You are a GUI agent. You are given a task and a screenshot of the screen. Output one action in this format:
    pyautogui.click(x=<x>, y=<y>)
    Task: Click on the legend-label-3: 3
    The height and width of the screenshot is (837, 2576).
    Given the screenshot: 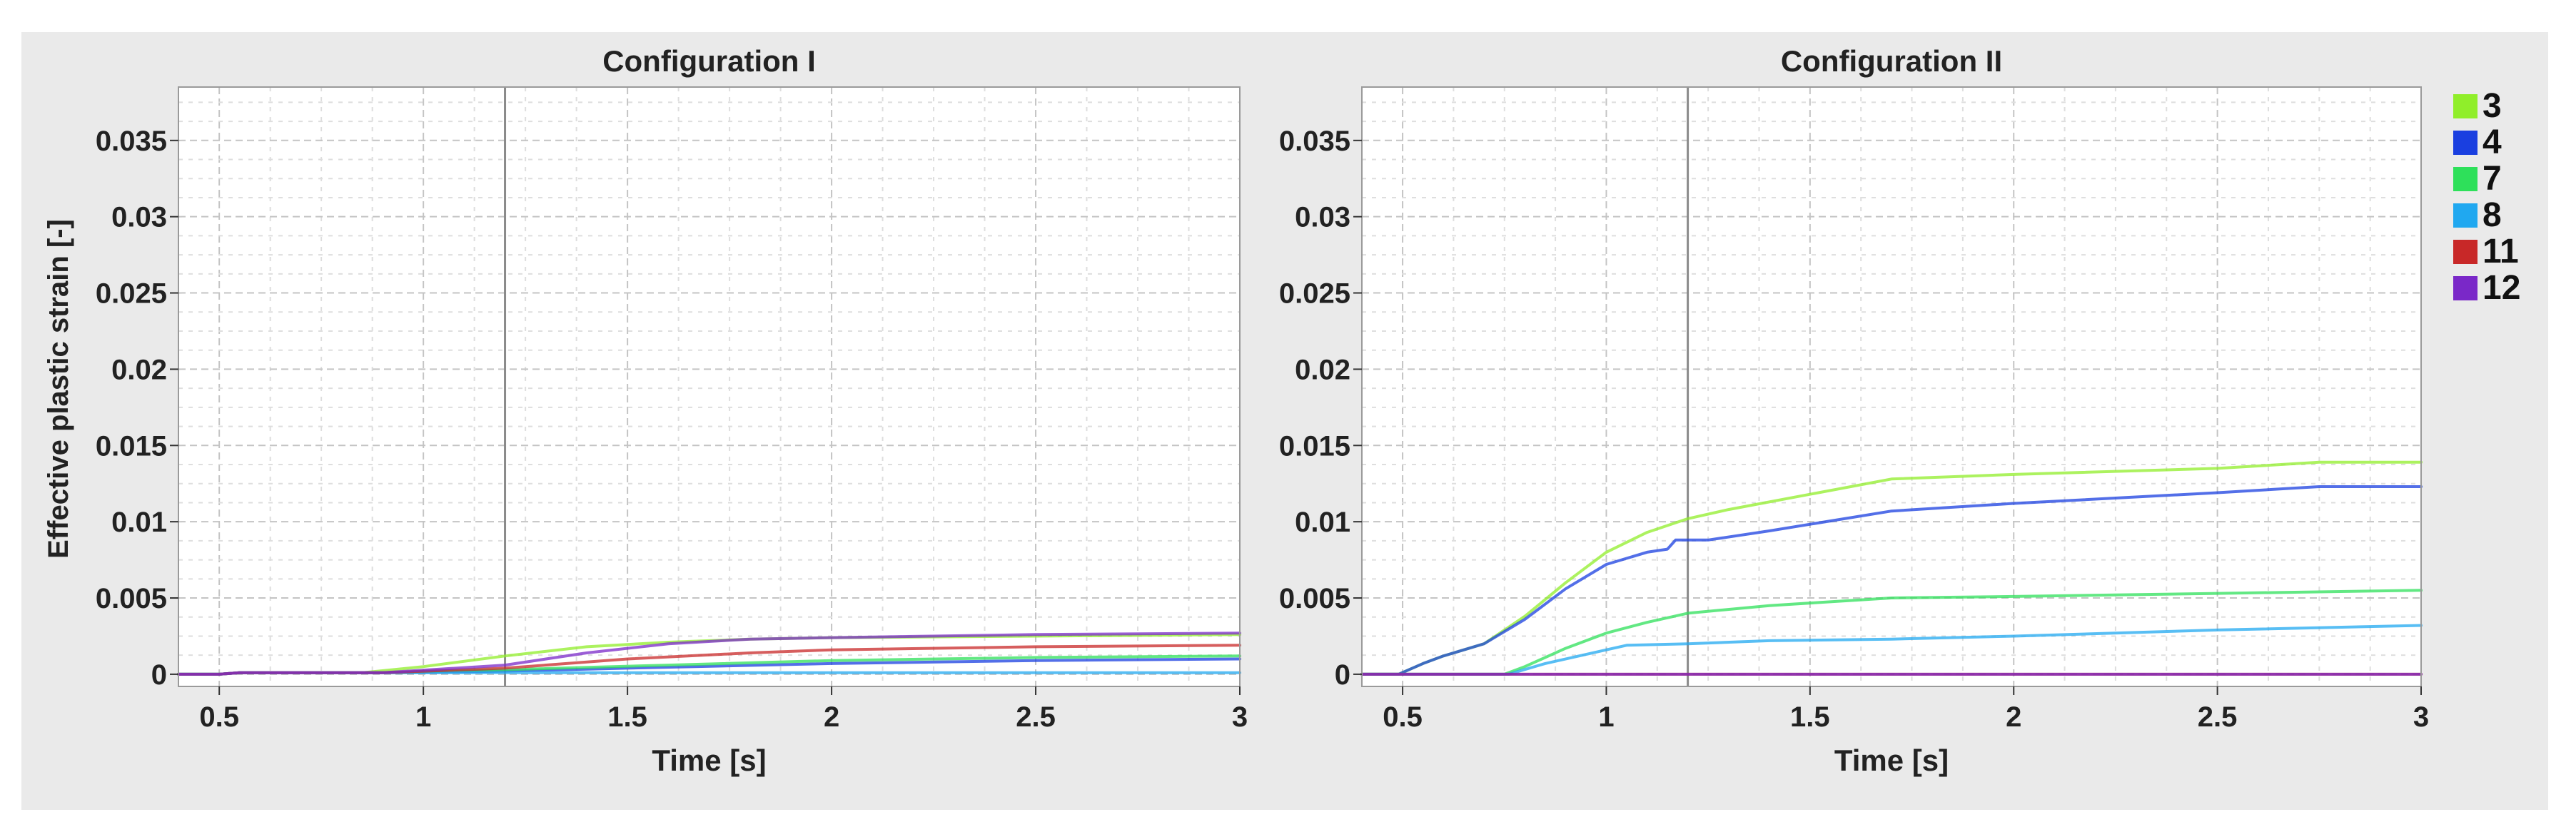 What is the action you would take?
    pyautogui.click(x=2492, y=106)
    